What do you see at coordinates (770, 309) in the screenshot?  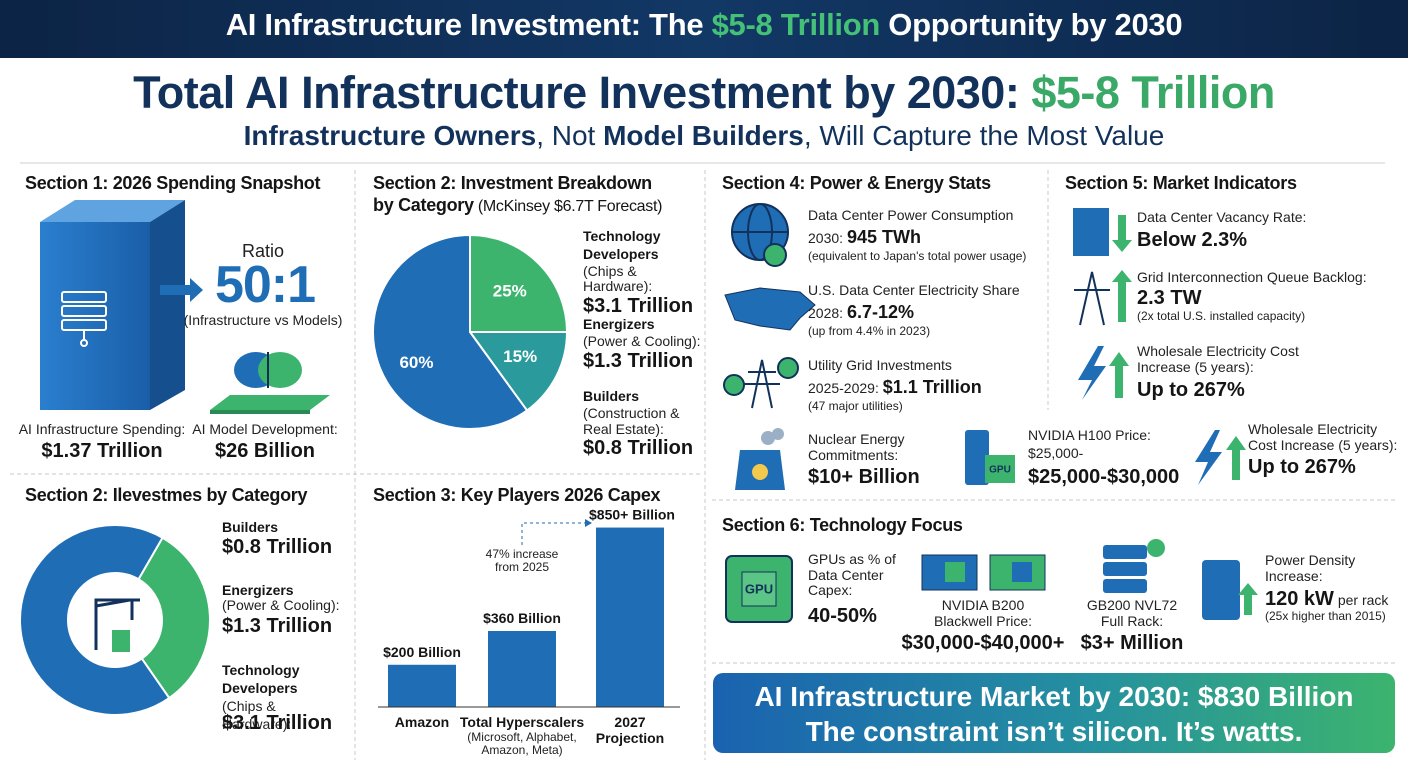 I see `us-map-icon` at bounding box center [770, 309].